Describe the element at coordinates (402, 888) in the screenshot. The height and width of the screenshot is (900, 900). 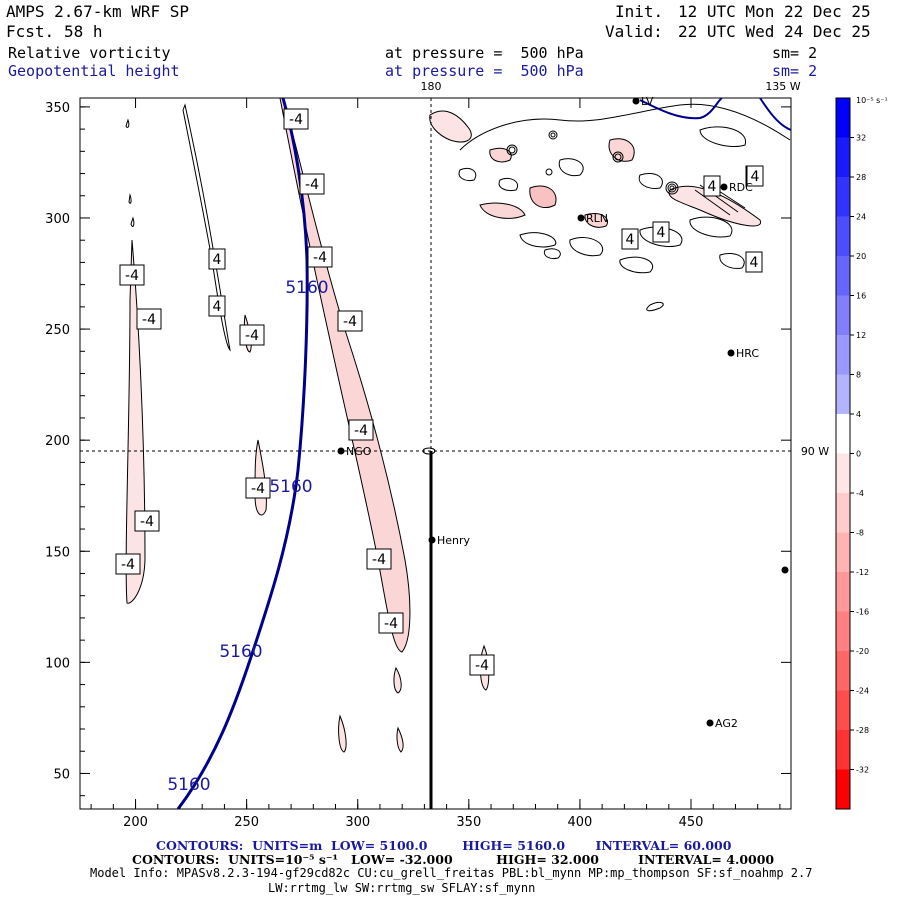
I see `model-info-2: LW:rrtmg_lw SW:rrtmg_sw SFLAY:sf_mynn` at that location.